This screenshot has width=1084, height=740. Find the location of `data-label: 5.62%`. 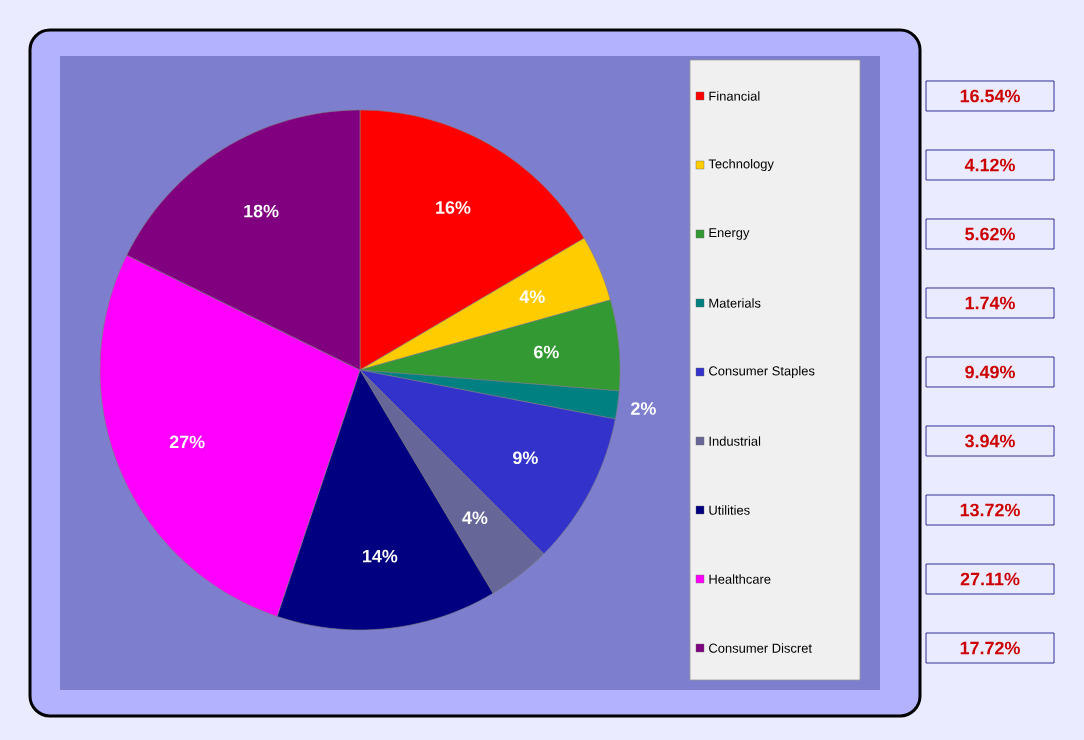

data-label: 5.62% is located at coordinates (990, 234).